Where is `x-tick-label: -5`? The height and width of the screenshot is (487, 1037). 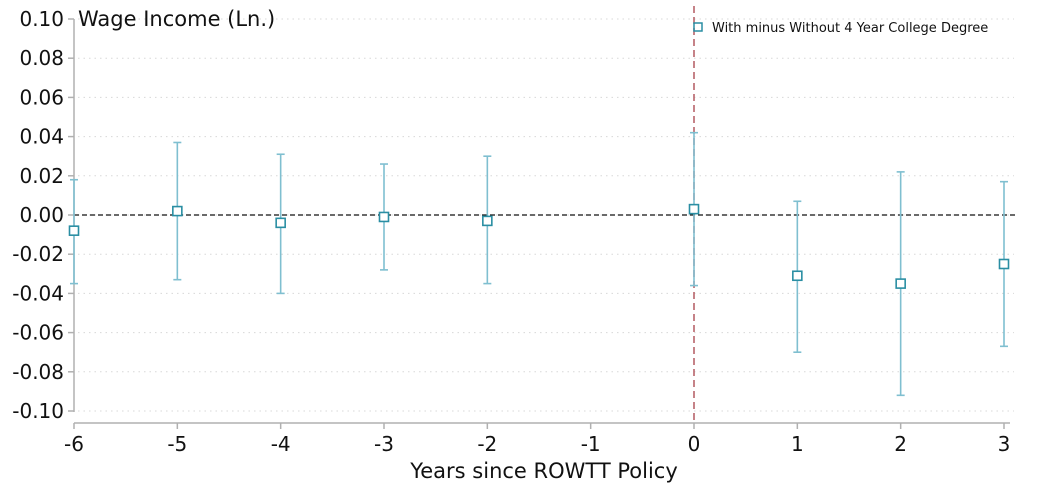
x-tick-label: -5 is located at coordinates (177, 444).